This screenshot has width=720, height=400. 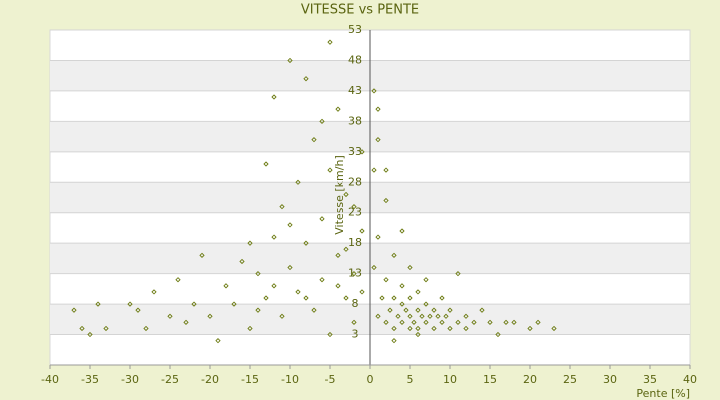 What do you see at coordinates (355, 181) in the screenshot?
I see `y-tick-label: 28` at bounding box center [355, 181].